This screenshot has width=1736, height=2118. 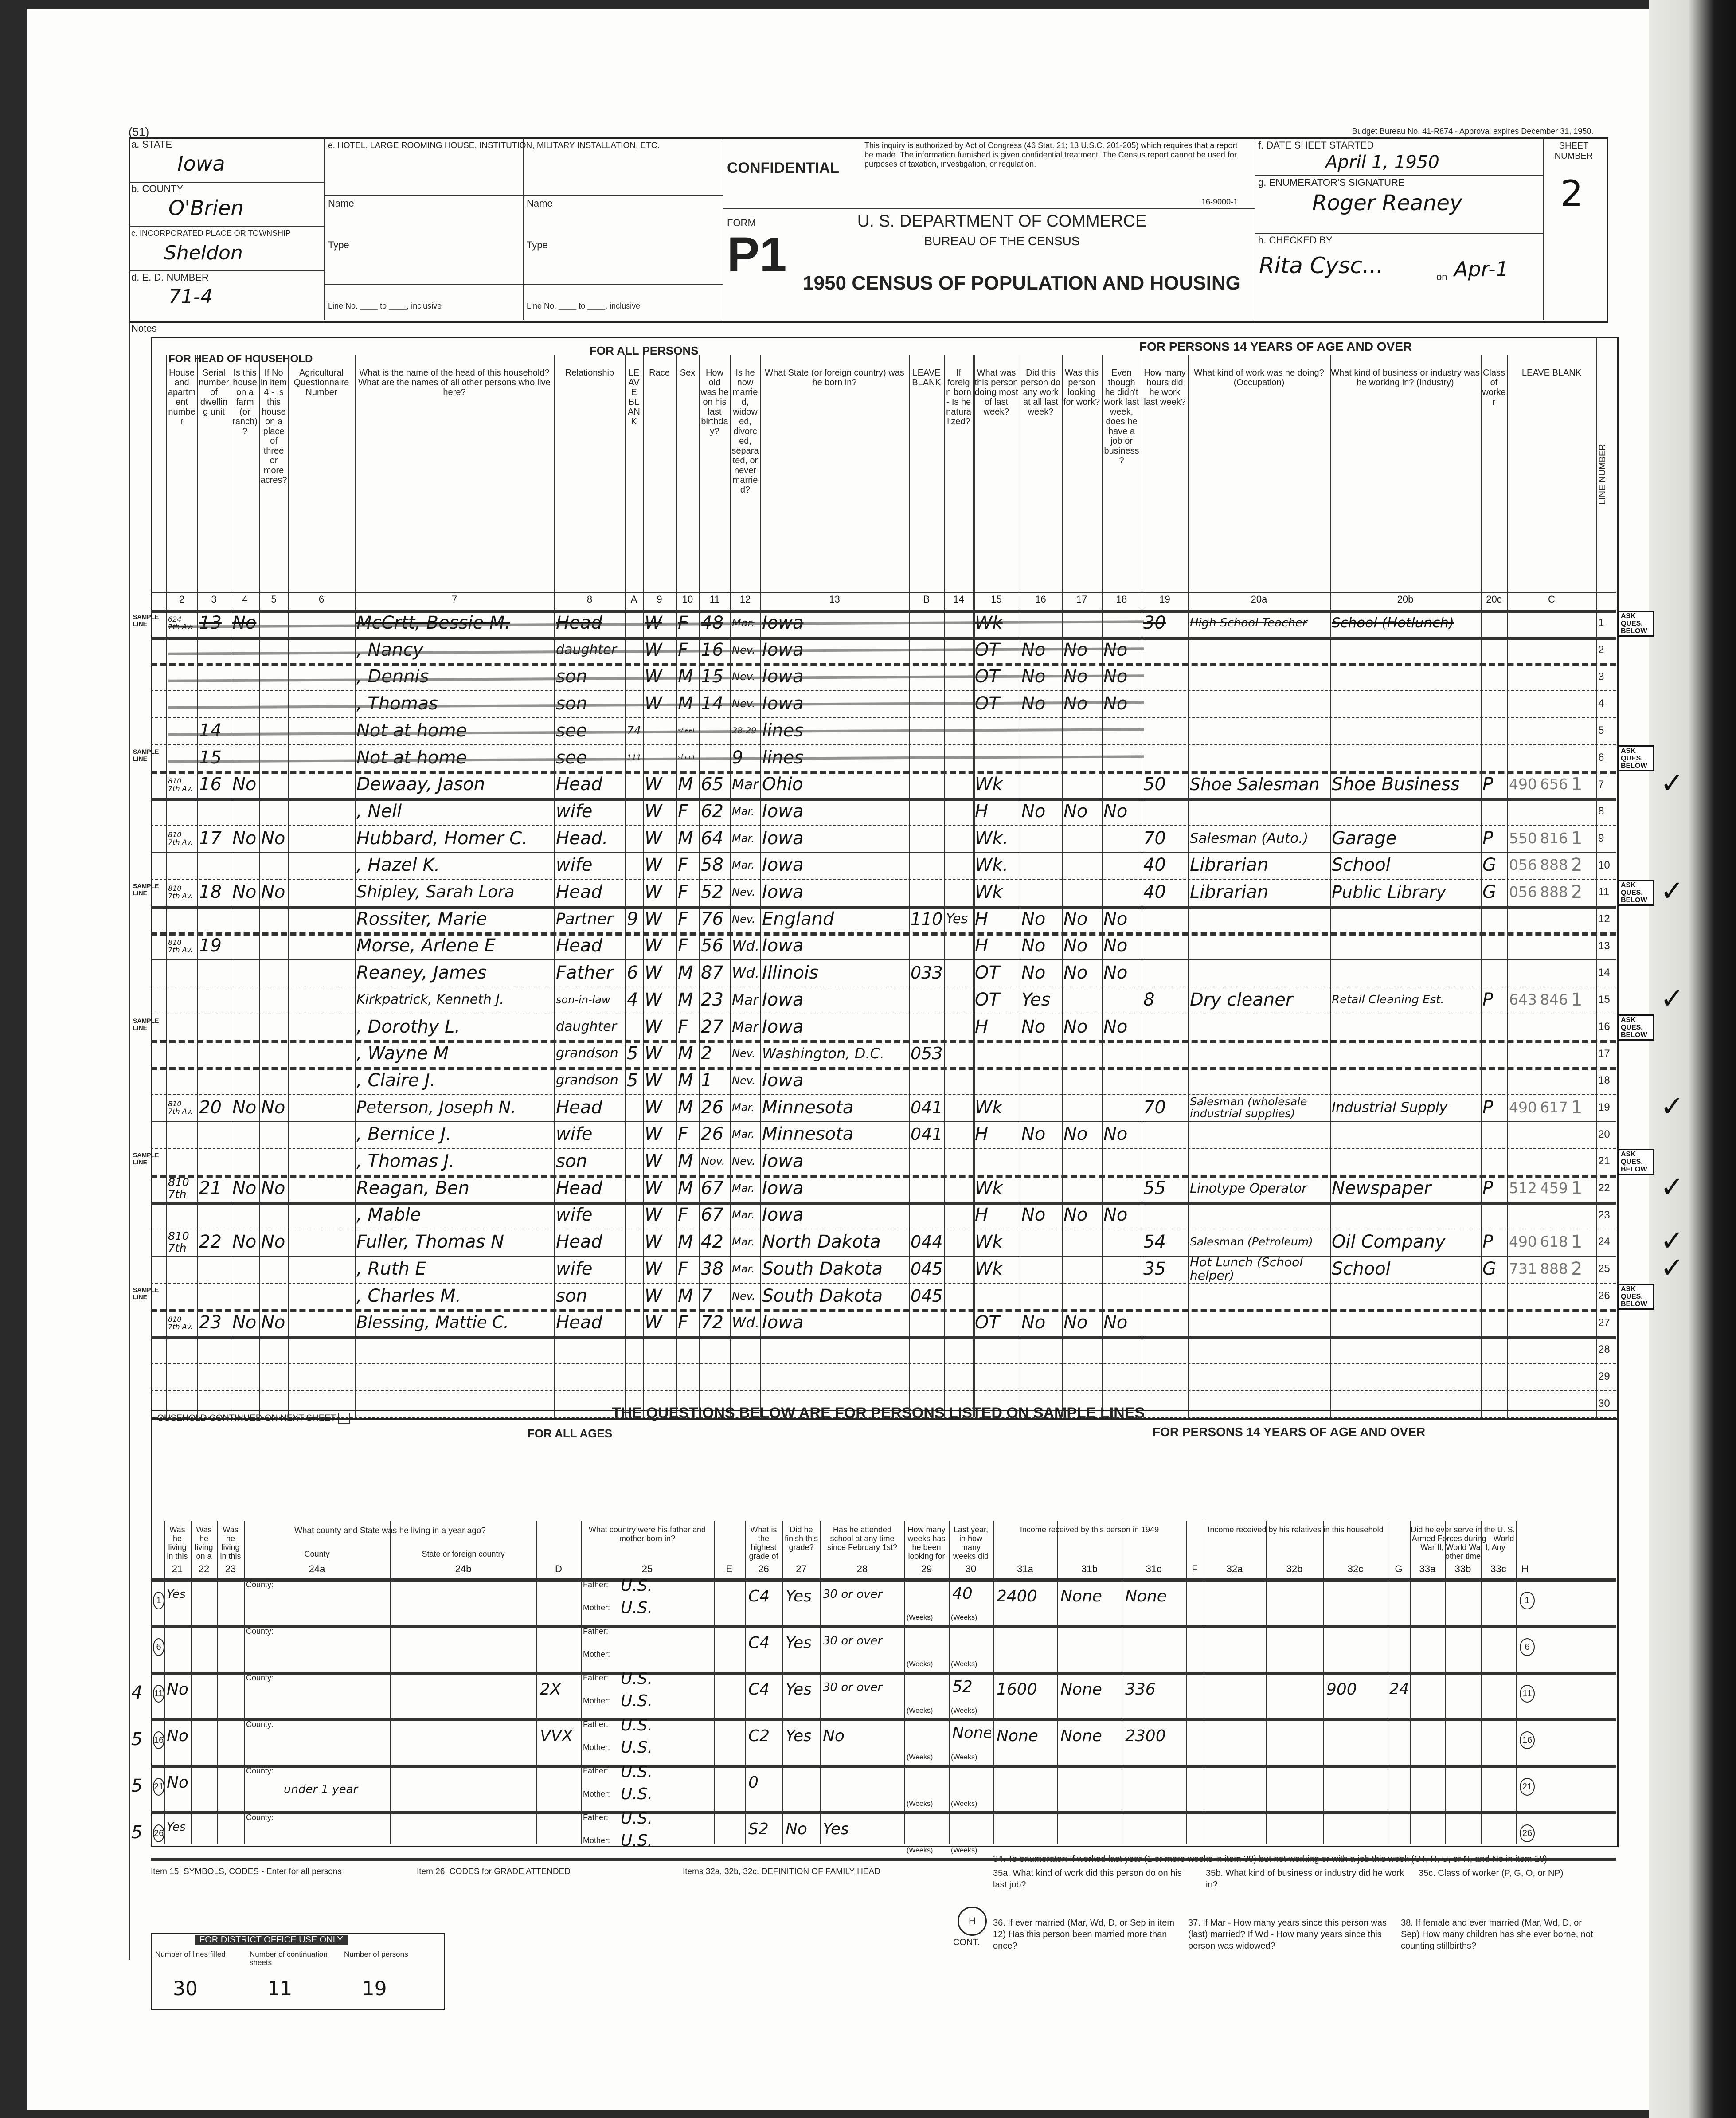 I want to click on cell-name: Hubbard, Homer C., so click(x=442, y=839).